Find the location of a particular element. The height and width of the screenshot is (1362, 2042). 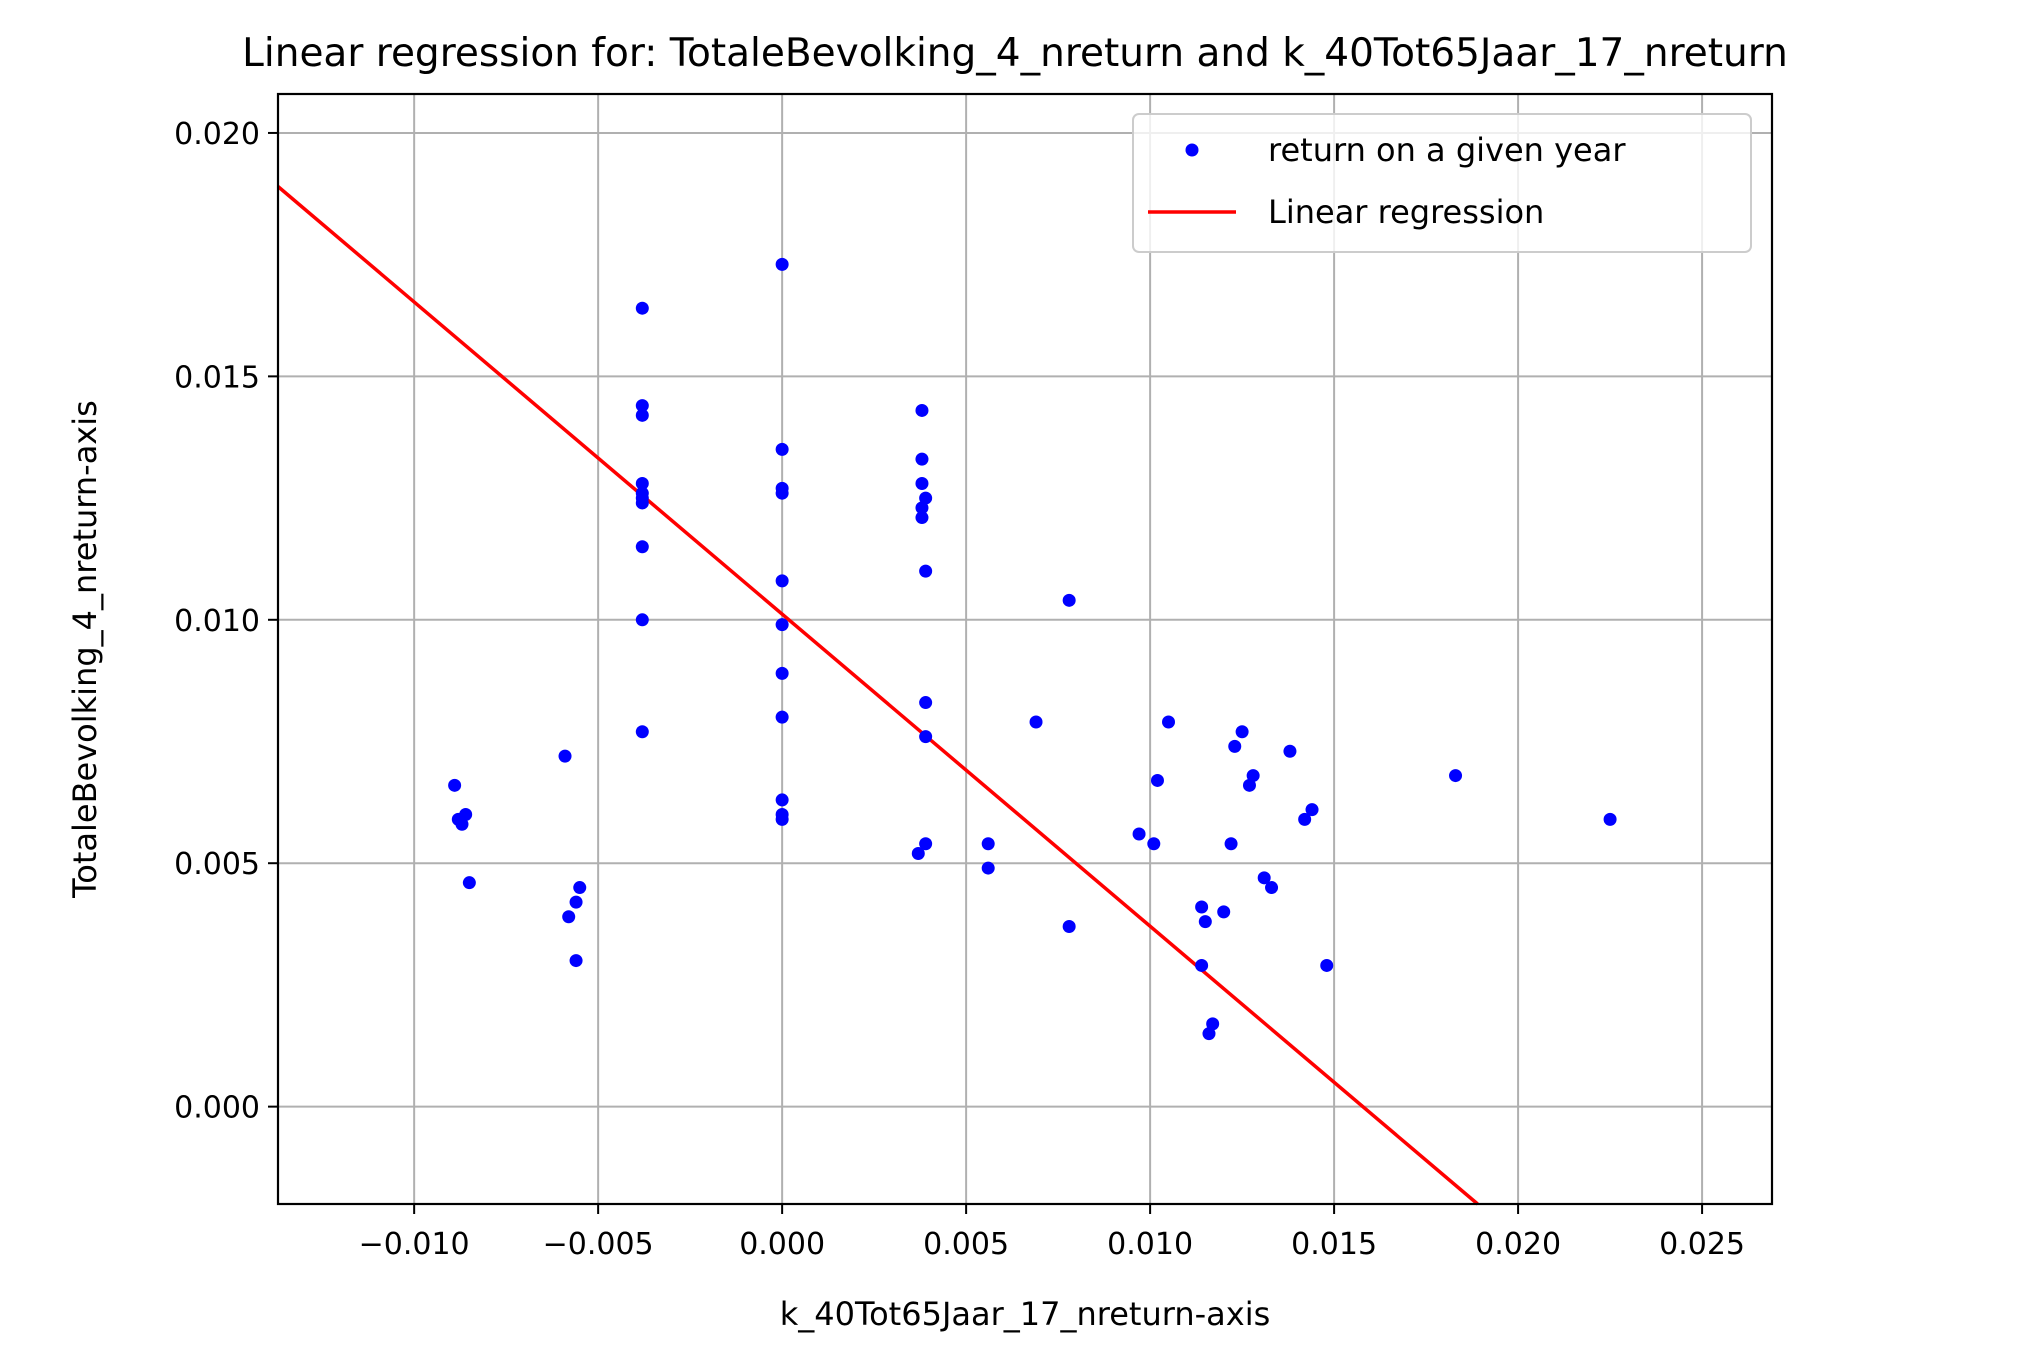

x-tick-label: 0.025 is located at coordinates (1702, 1244).